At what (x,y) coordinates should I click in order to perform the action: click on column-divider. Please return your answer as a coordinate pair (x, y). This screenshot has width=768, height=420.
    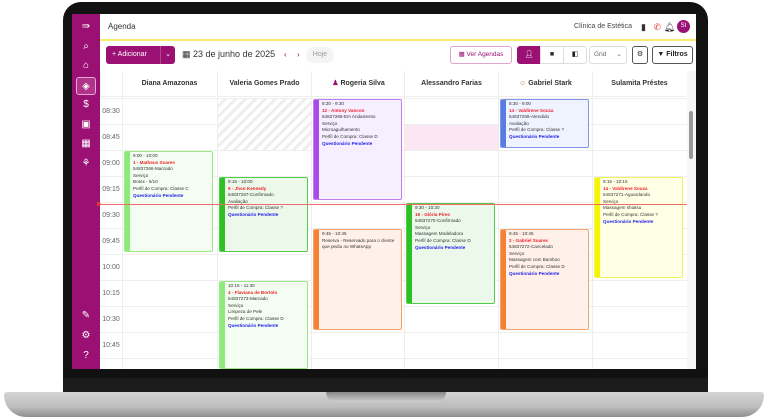
    Looking at the image, I should click on (592, 220).